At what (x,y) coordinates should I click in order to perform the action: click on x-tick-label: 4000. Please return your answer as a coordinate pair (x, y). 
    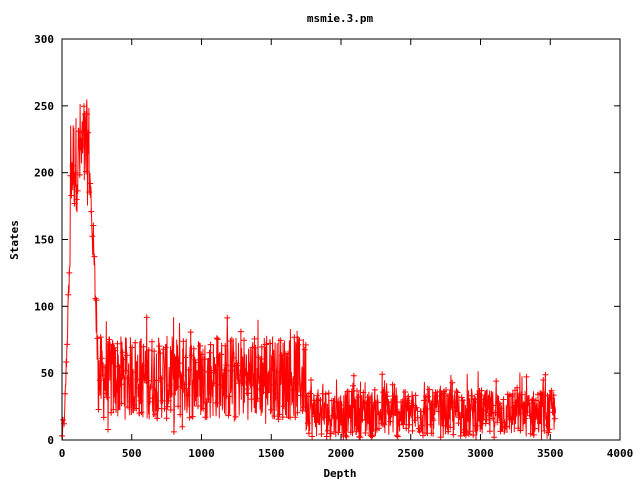
    Looking at the image, I should click on (620, 453).